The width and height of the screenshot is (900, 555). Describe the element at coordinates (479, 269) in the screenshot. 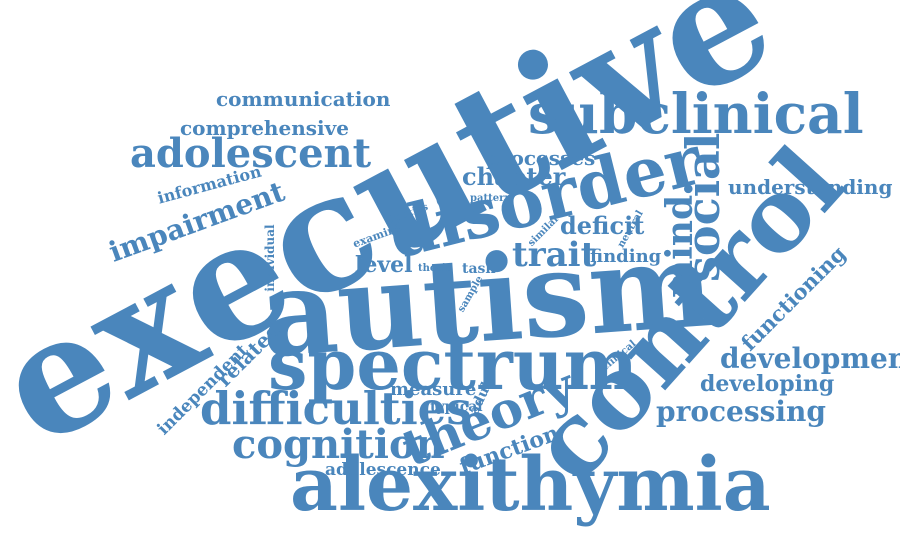

I see `word-task: task` at that location.